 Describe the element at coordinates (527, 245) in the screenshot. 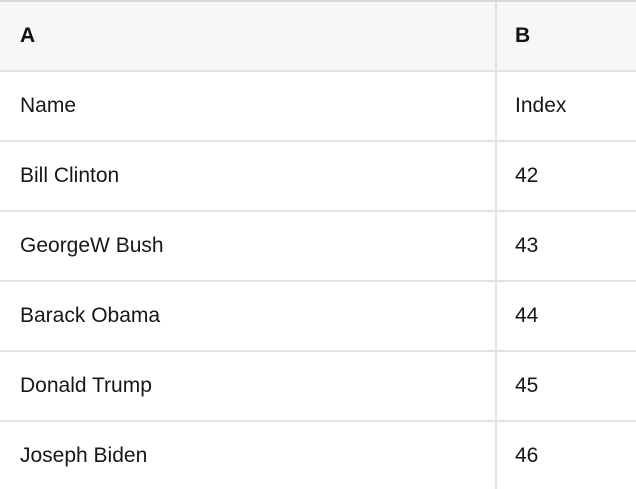

I see `cell-index: 43` at that location.